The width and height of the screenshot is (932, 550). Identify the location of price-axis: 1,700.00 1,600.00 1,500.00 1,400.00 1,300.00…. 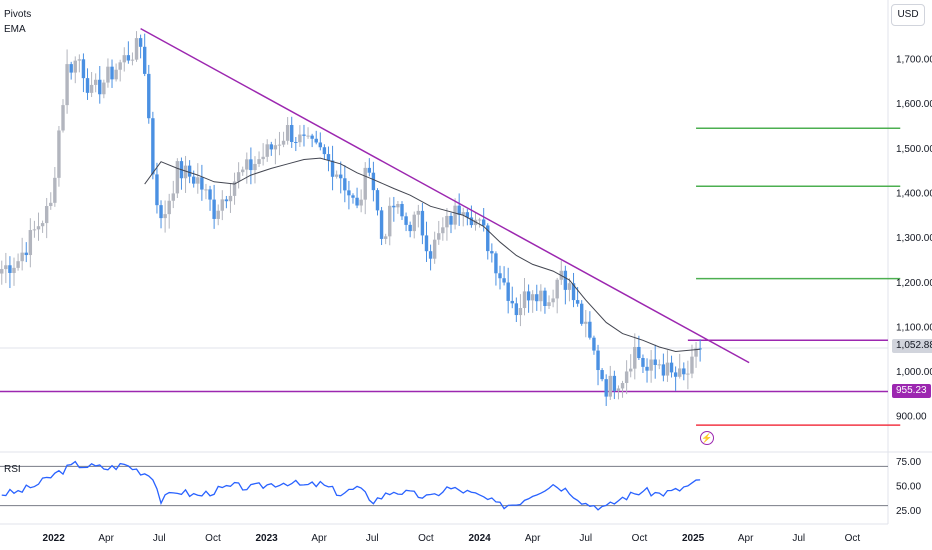
(914, 239).